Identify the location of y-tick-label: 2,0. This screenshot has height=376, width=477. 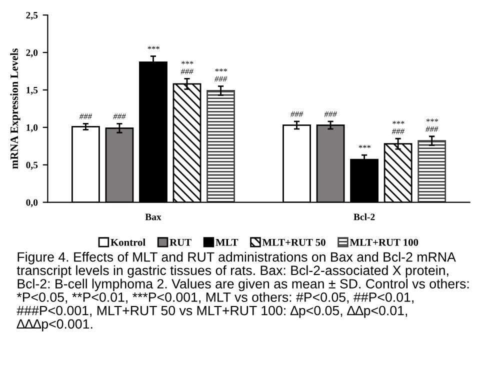
(32, 53).